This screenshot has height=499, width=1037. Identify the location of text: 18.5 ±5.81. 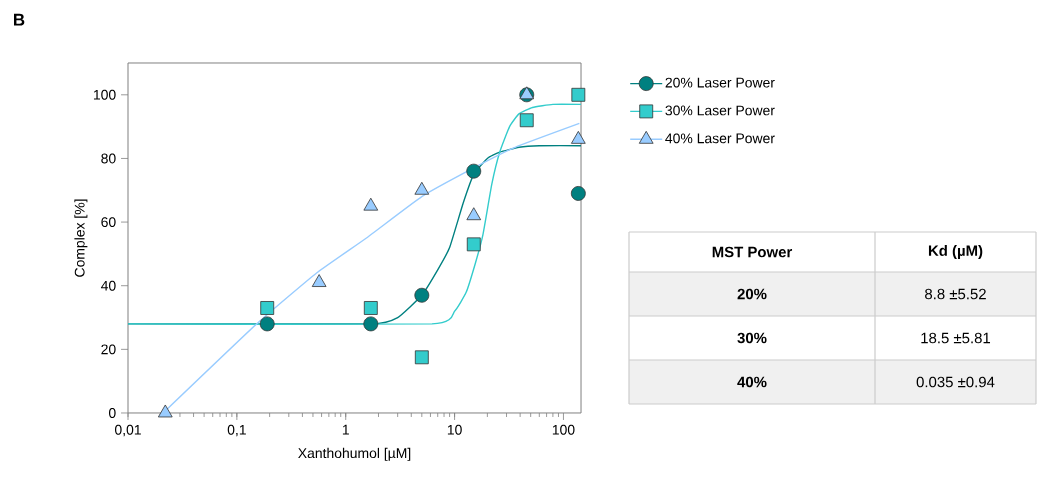
(956, 338).